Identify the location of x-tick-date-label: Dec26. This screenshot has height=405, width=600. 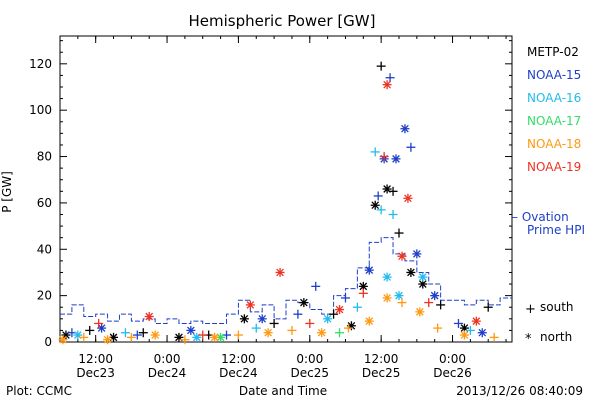
(452, 373).